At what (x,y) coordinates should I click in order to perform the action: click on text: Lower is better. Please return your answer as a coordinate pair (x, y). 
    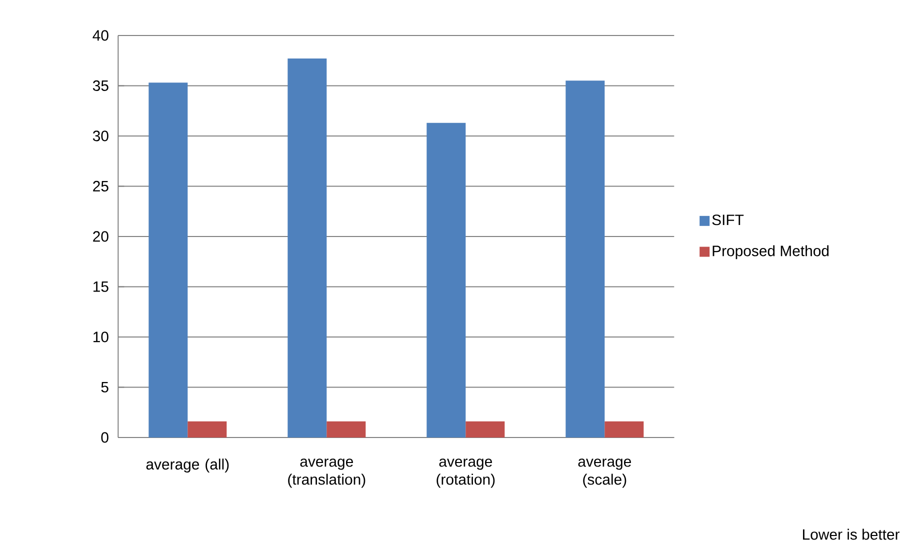
    Looking at the image, I should click on (851, 534).